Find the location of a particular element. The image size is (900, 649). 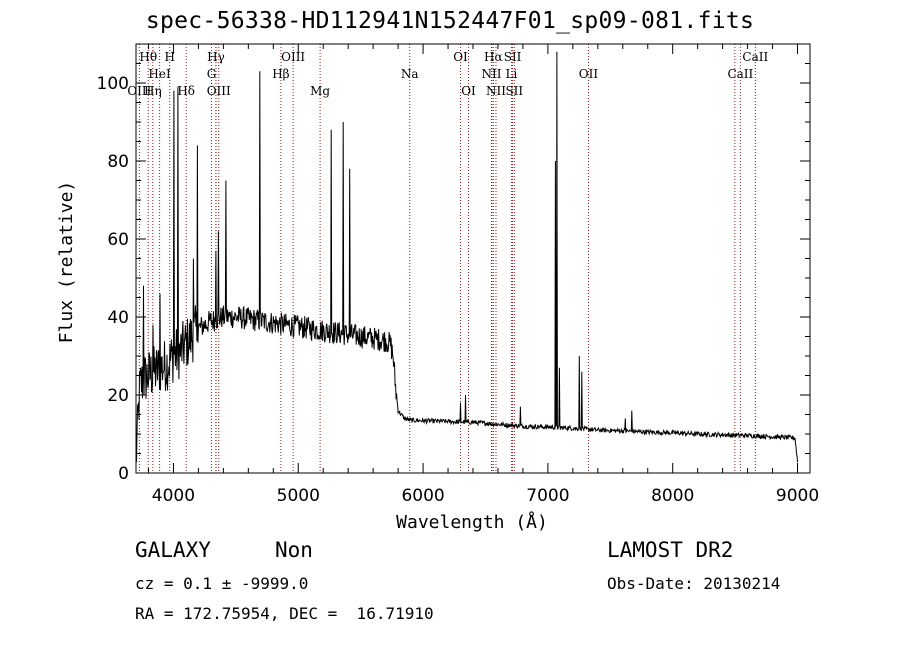

survey-label: LAMOST DR2 is located at coordinates (670, 550).